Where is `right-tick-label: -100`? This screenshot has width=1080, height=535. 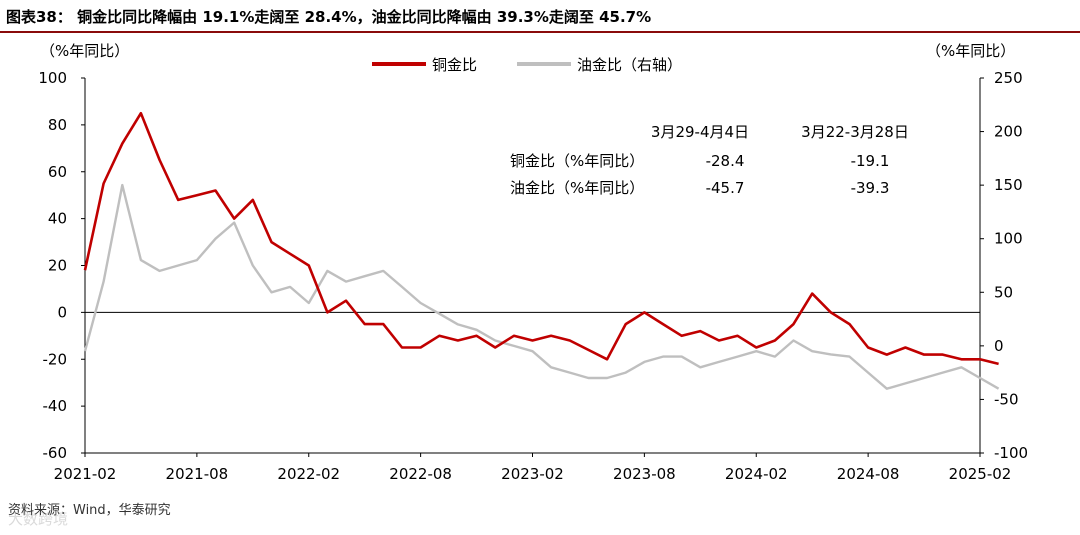
right-tick-label: -100 is located at coordinates (1011, 453).